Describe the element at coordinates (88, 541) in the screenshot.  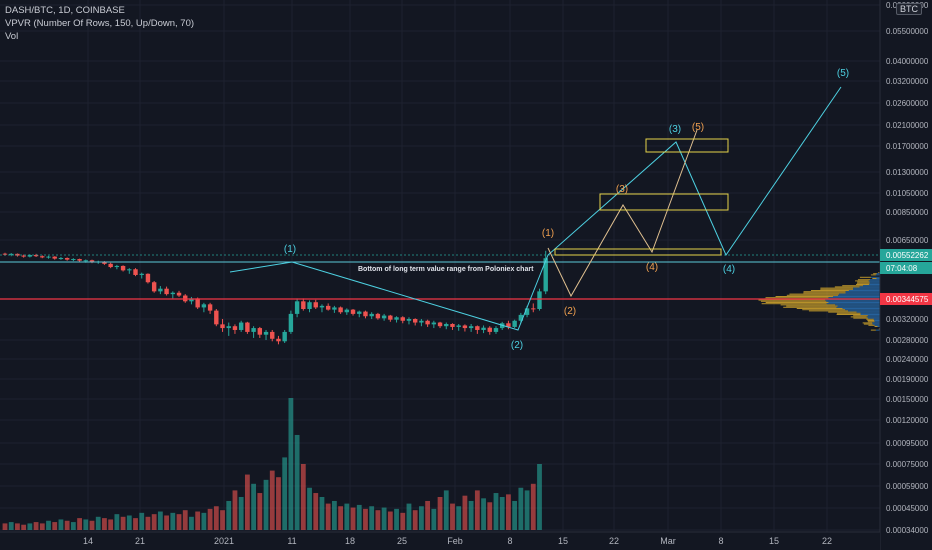
I see `time-tick-label: 14` at that location.